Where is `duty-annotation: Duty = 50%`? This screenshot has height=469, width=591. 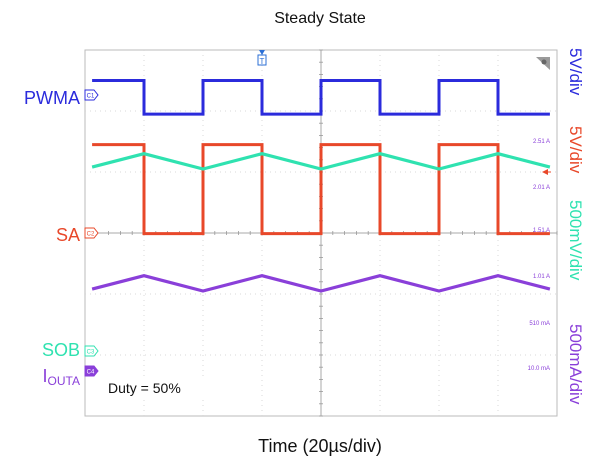 duty-annotation: Duty = 50% is located at coordinates (144, 388).